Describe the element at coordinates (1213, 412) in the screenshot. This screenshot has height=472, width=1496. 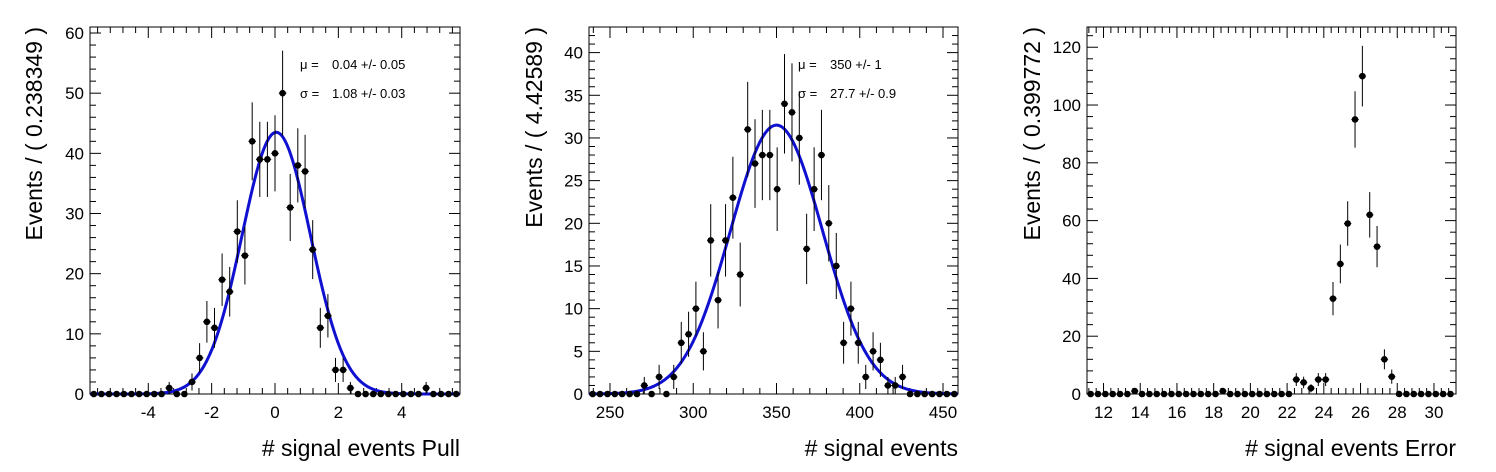
I see `x-tick-label: 18` at that location.